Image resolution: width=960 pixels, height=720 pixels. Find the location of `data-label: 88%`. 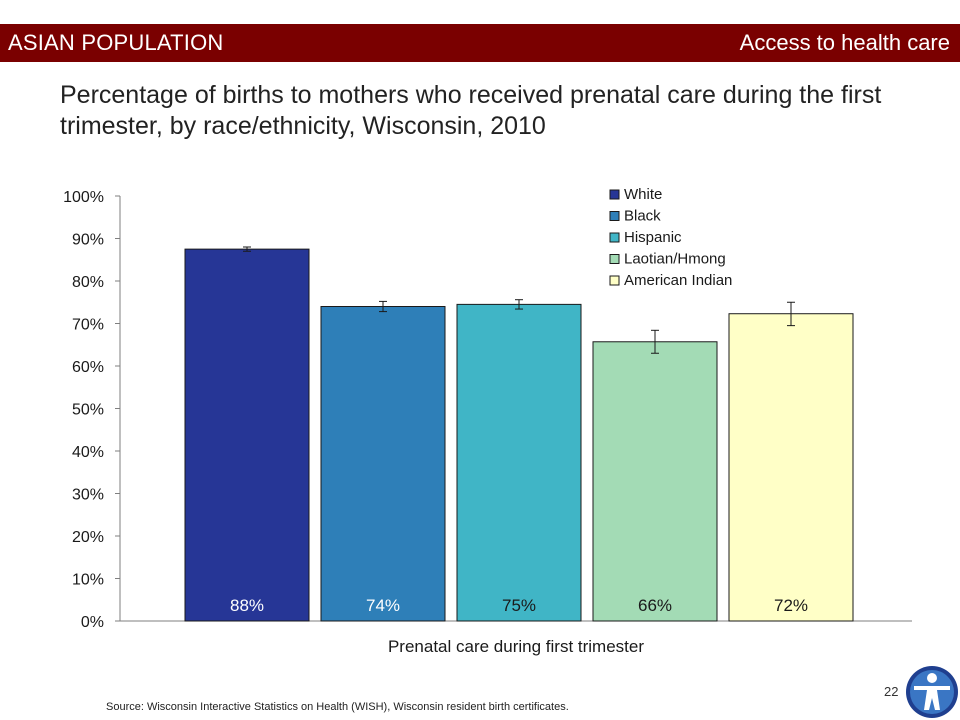

data-label: 88% is located at coordinates (247, 605).